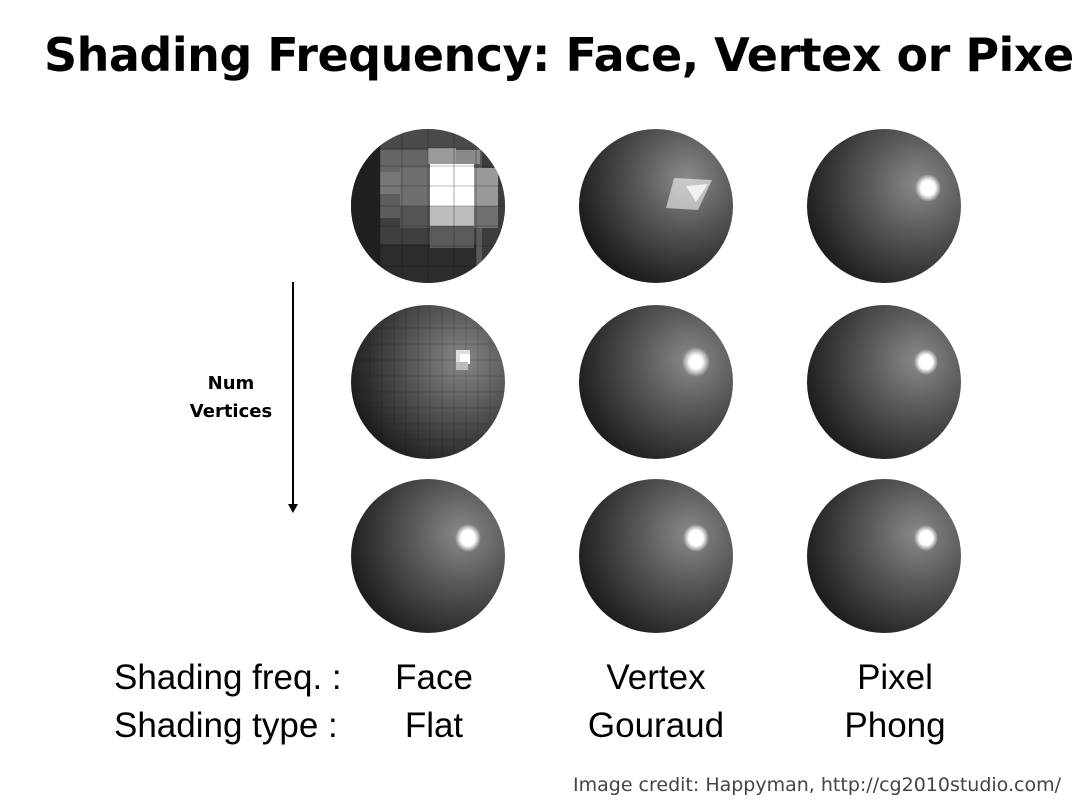 The height and width of the screenshot is (802, 1075). What do you see at coordinates (884, 556) in the screenshot?
I see `sphere-pixel-high` at bounding box center [884, 556].